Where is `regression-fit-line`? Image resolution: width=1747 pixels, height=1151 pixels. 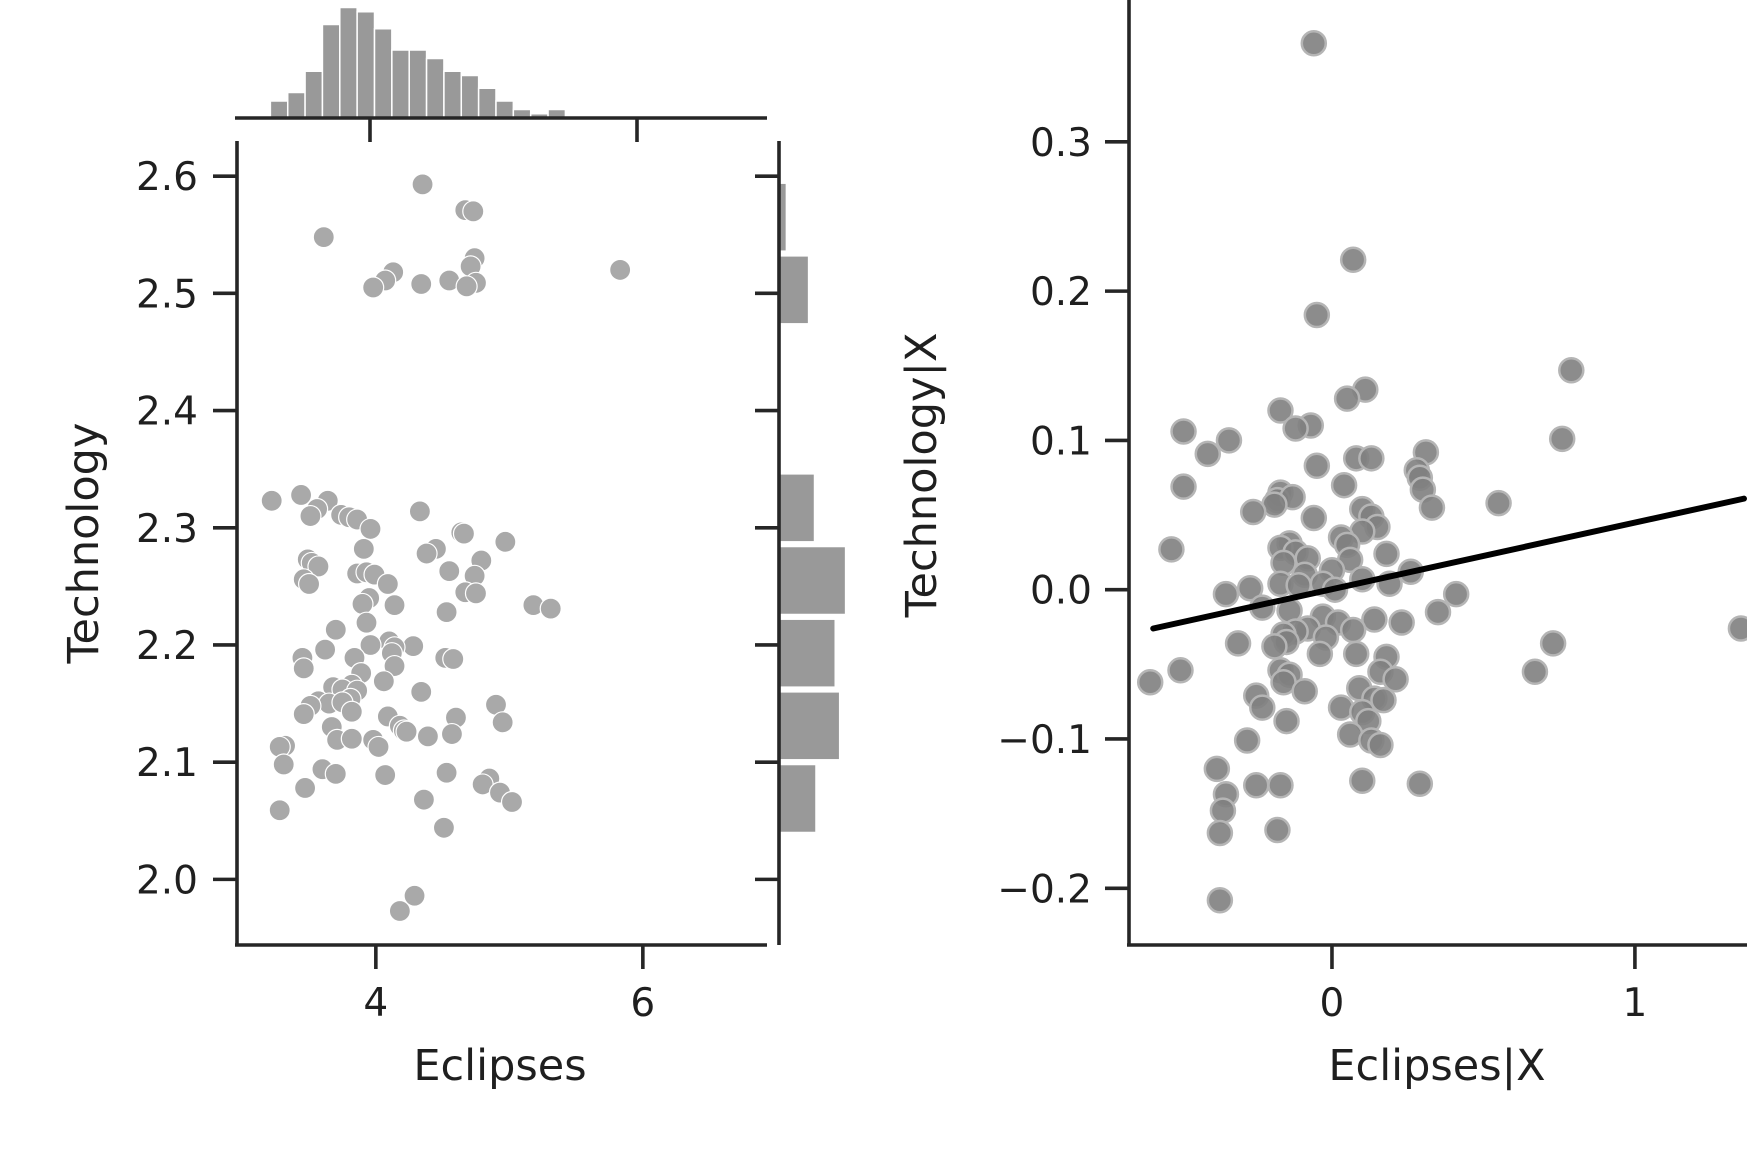 regression-fit-line is located at coordinates (1448, 563).